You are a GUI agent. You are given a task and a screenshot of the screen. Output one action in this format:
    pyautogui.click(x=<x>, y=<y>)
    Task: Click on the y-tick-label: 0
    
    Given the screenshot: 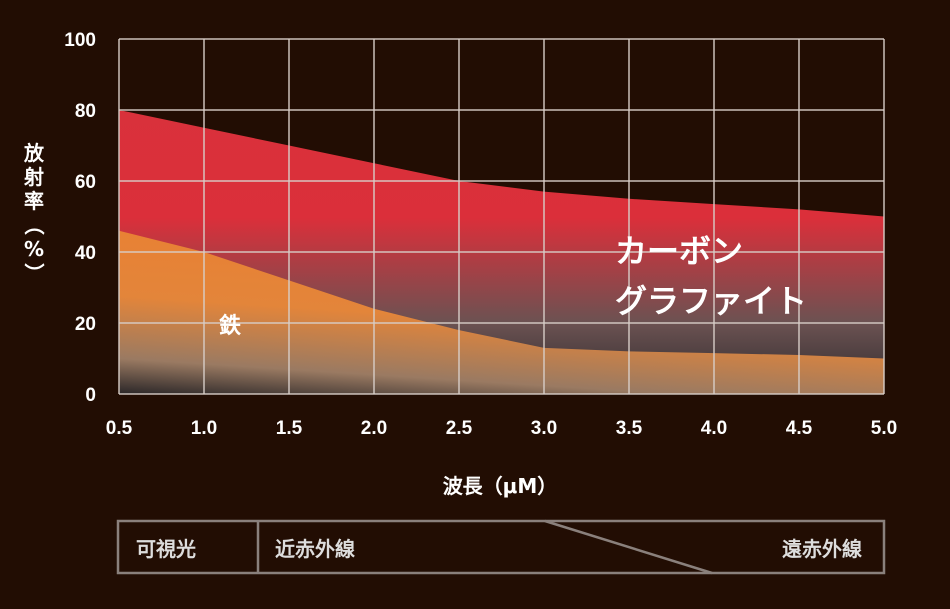 What is the action you would take?
    pyautogui.click(x=90, y=395)
    